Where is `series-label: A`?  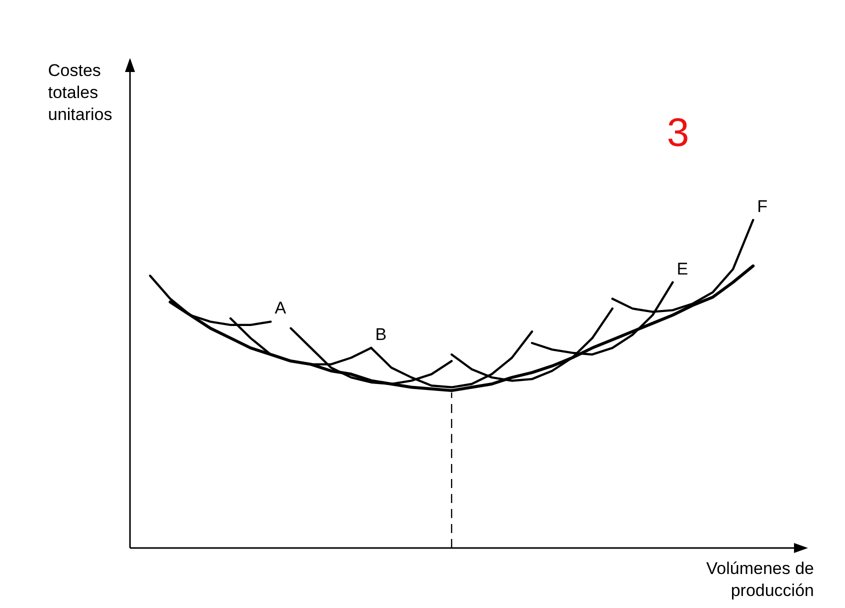
series-label: A is located at coordinates (280, 308).